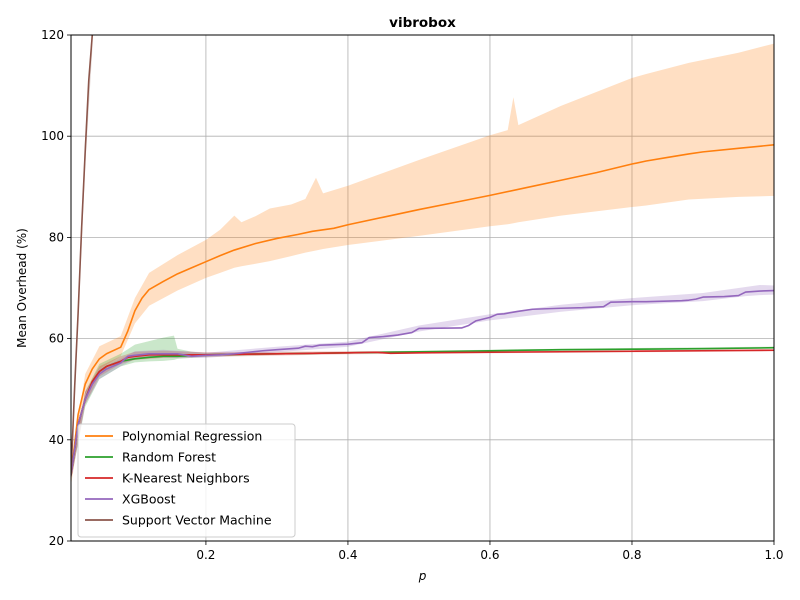 This screenshot has width=800, height=600. Describe the element at coordinates (205, 555) in the screenshot. I see `x-tick-label: 0.2` at that location.